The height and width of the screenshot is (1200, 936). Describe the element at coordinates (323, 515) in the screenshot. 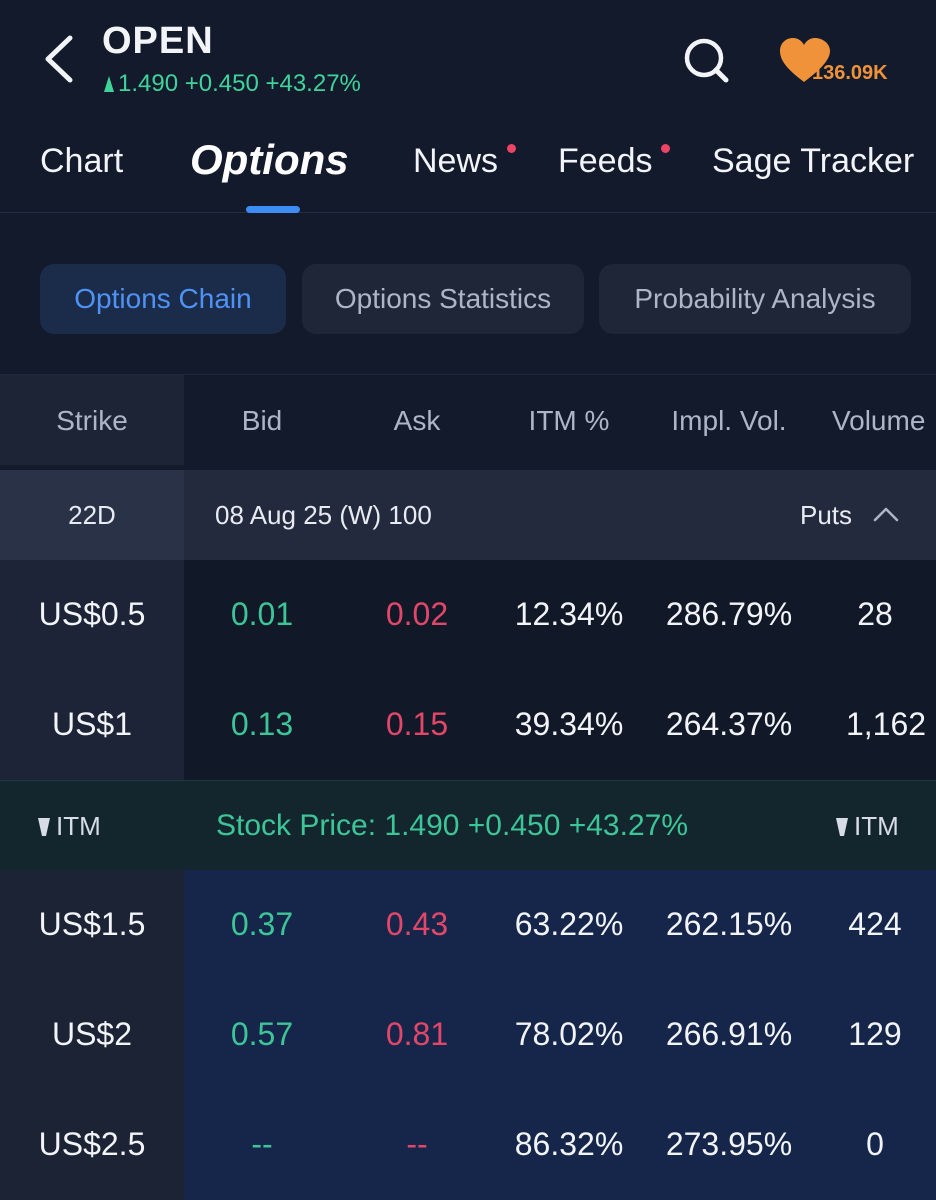

I see `expiry-date: 08 Aug 25 (W) 100` at that location.